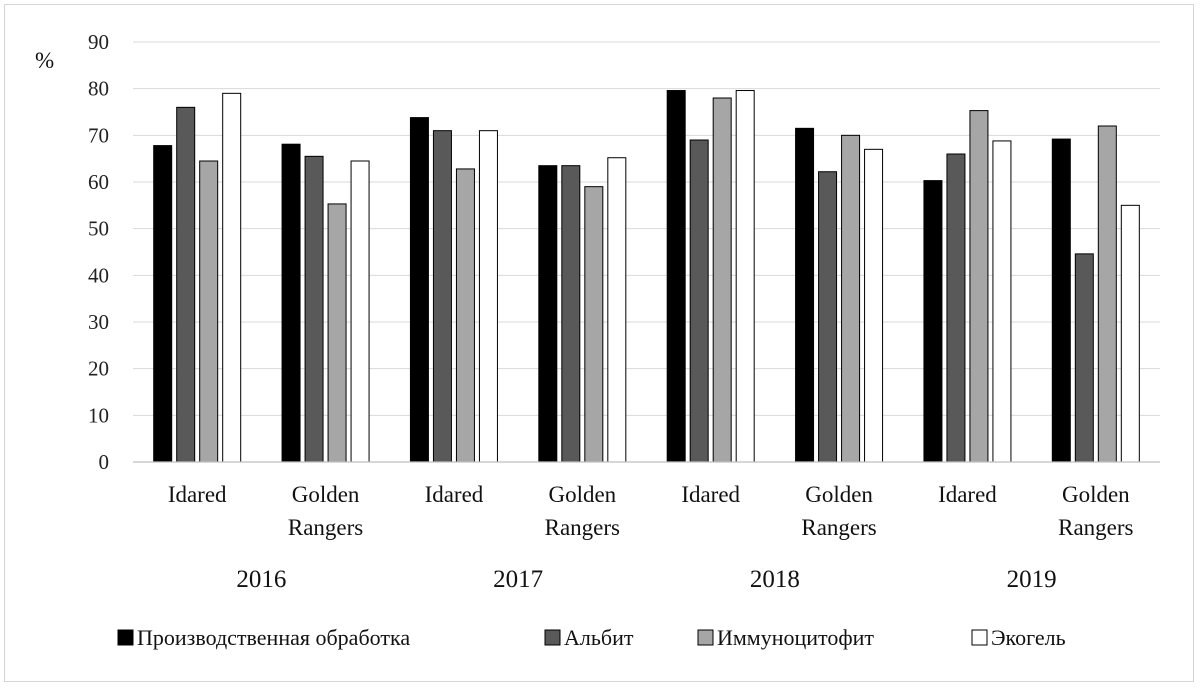  I want to click on y-tick-label: 80, so click(98, 89).